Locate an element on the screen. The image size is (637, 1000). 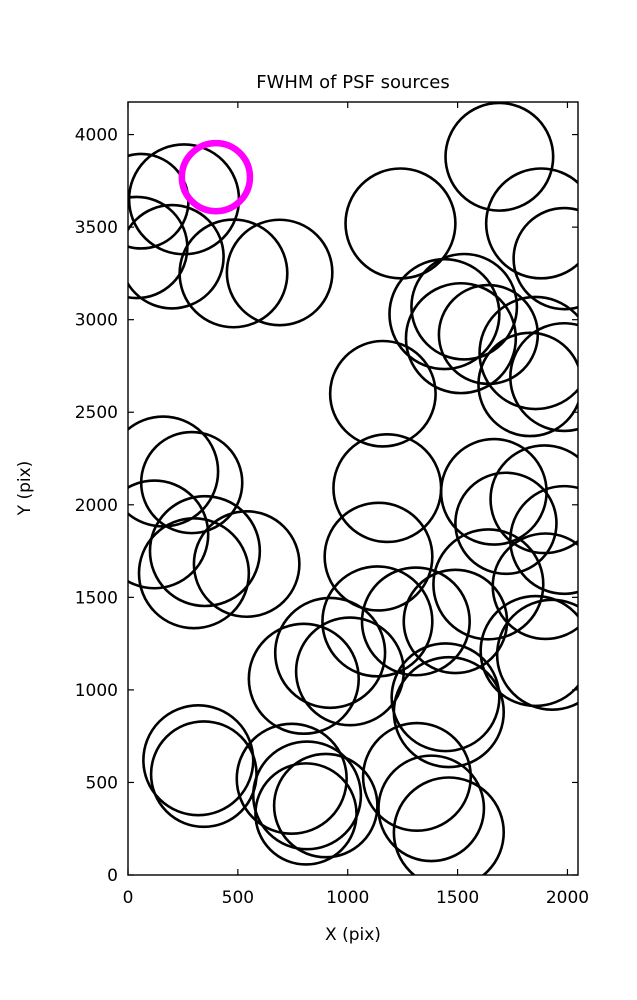
plot-title: FWHM of PSF sources is located at coordinates (353, 82).